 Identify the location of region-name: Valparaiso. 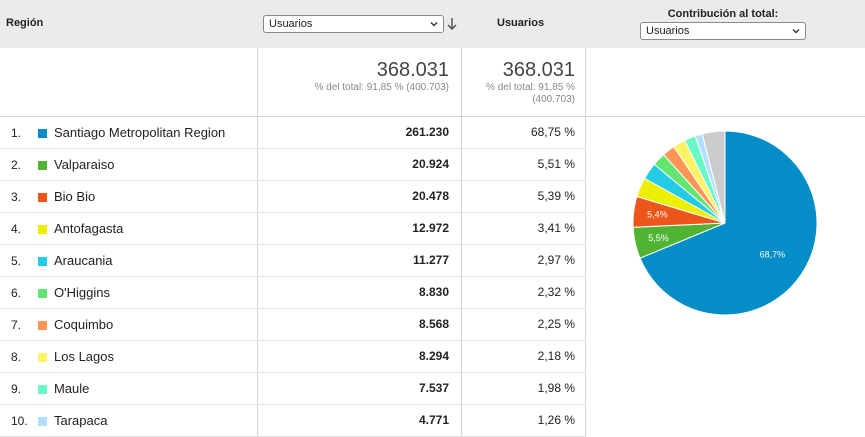
(84, 164).